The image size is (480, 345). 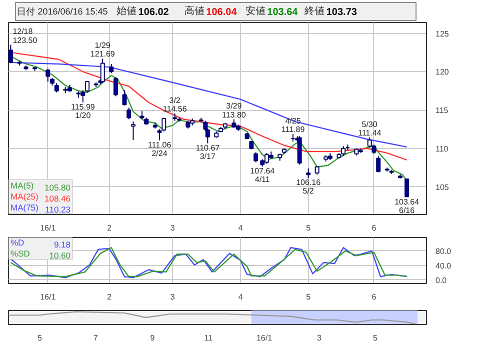 What do you see at coordinates (62, 245) in the screenshot?
I see `annotation: 9.18` at bounding box center [62, 245].